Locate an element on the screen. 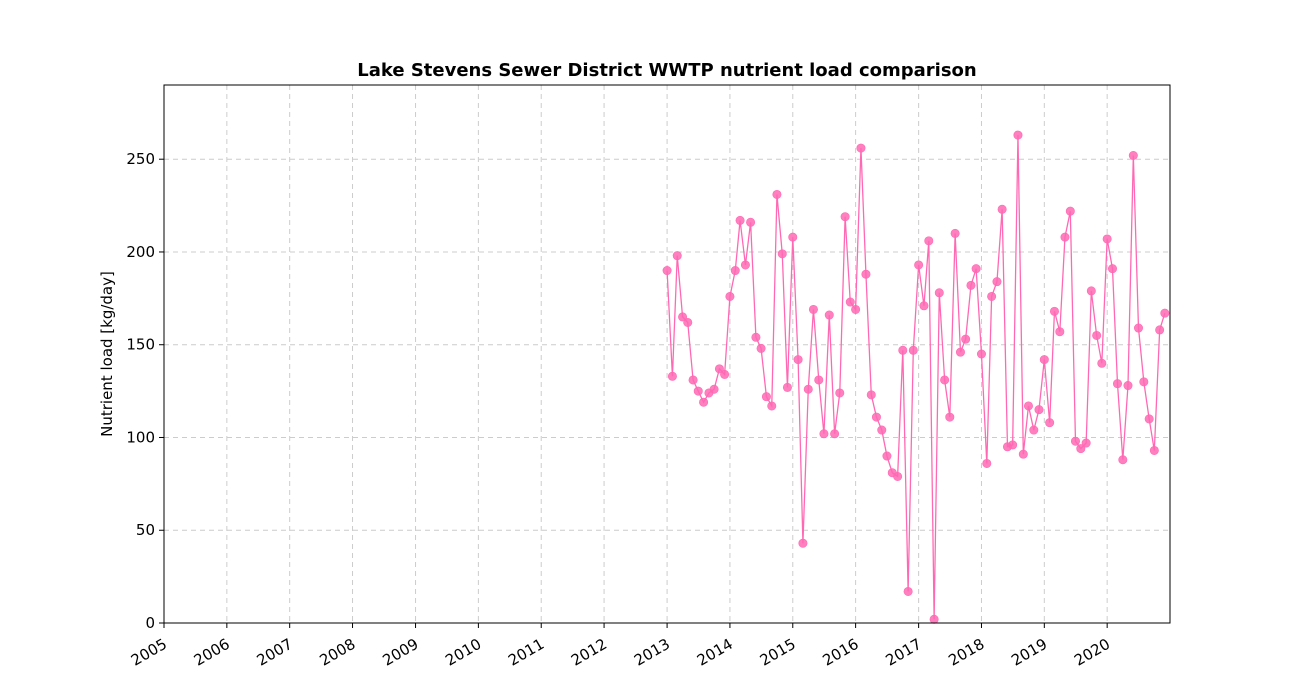 The image size is (1300, 700). x-tick-label: 2017 is located at coordinates (904, 652).